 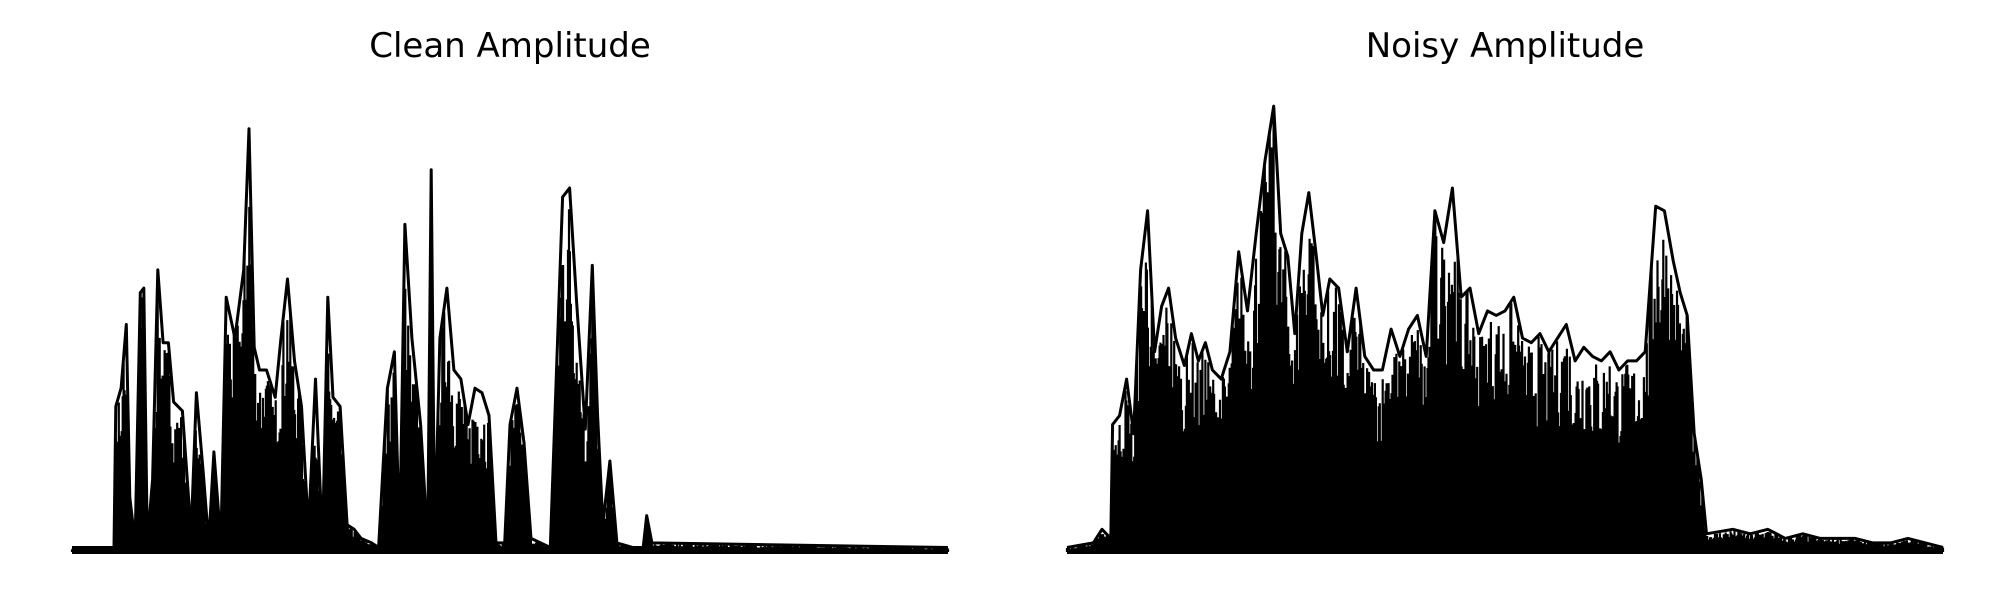 I want to click on chart-title: Clean Amplitude, so click(x=510, y=46).